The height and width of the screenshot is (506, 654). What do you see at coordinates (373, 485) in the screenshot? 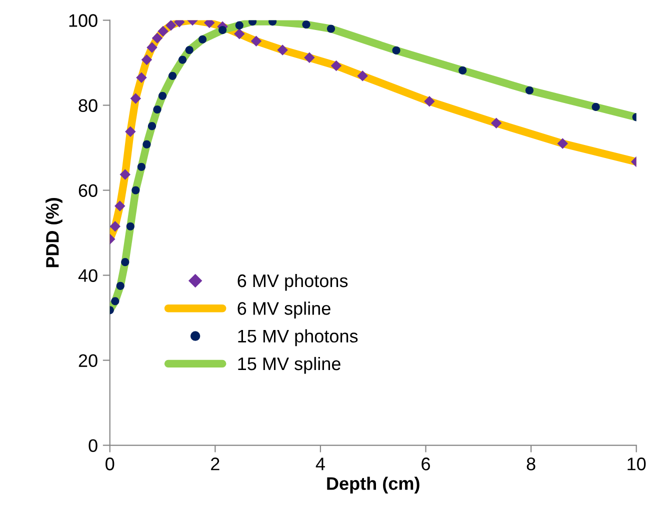
I see `x-axis-title: Depth (cm)` at bounding box center [373, 485].